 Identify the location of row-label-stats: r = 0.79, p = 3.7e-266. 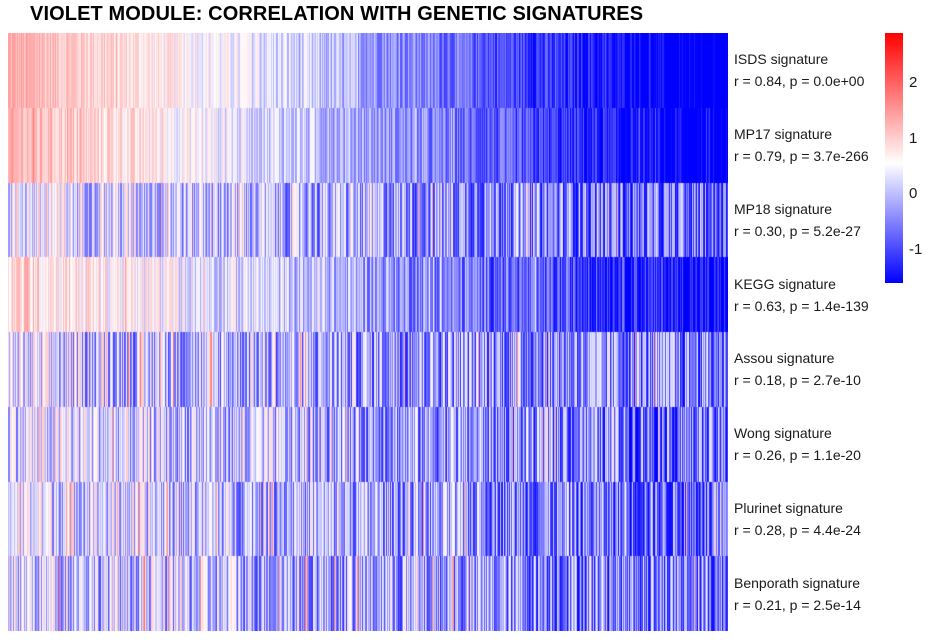
(801, 156).